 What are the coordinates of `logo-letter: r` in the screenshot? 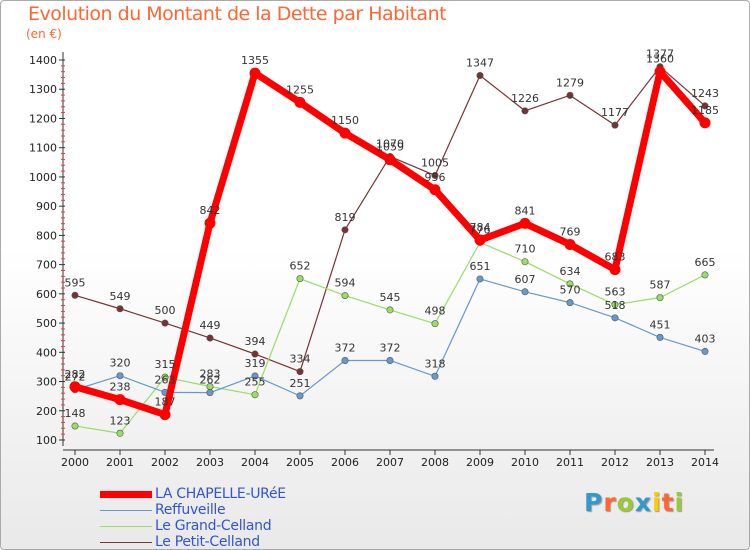 It's located at (610, 502).